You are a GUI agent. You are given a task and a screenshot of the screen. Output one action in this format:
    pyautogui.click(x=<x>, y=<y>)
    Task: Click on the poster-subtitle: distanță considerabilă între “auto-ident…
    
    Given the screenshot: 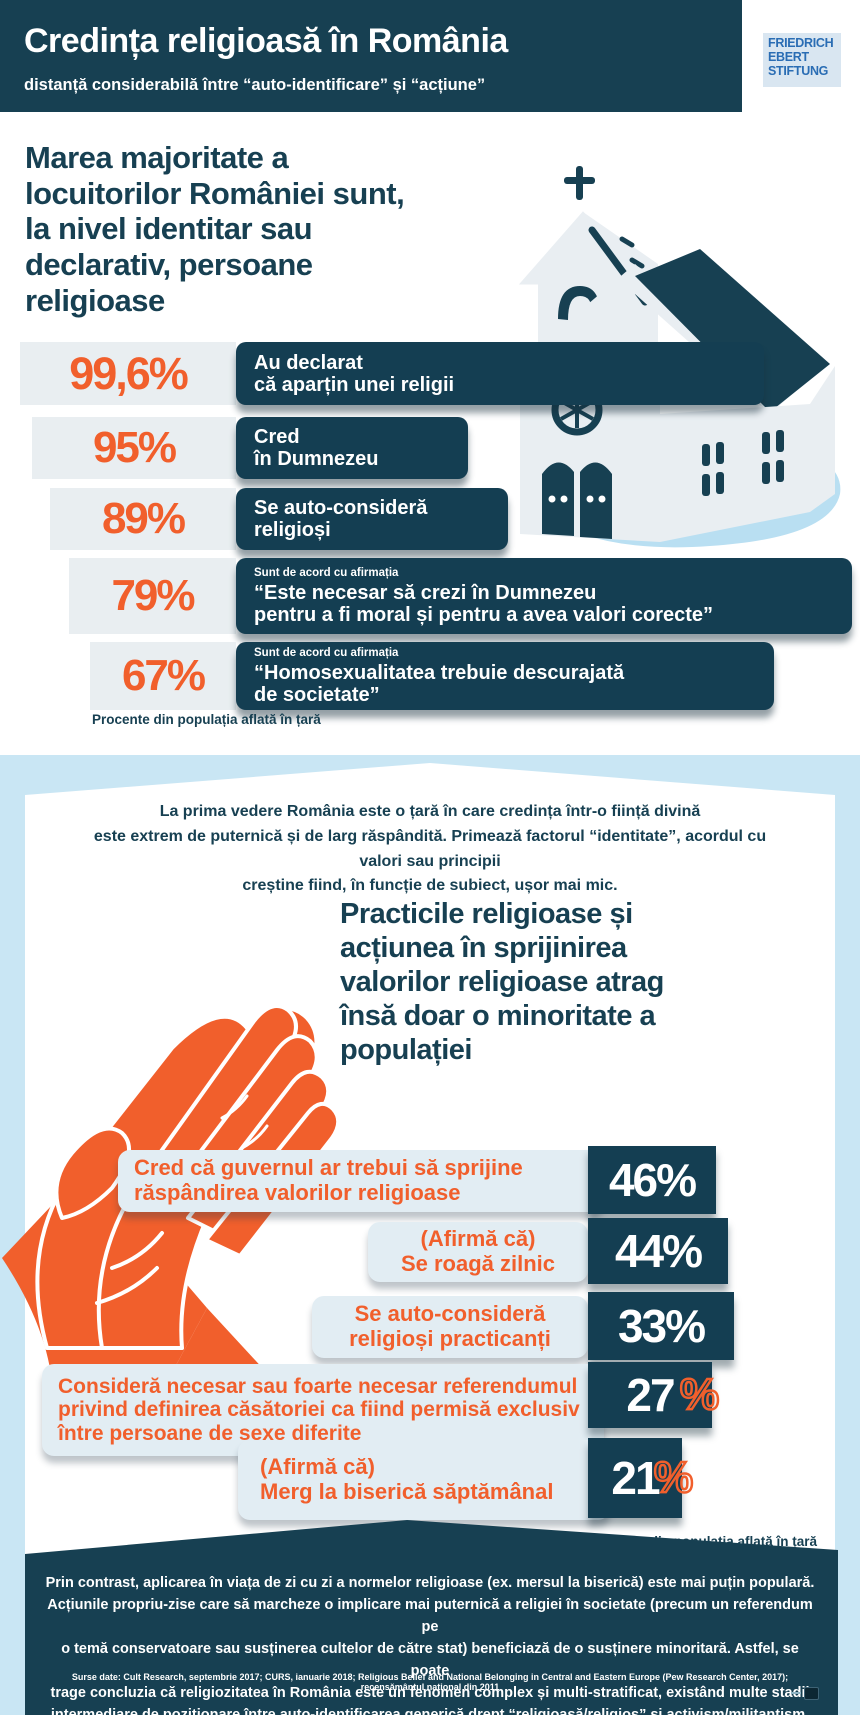 What is the action you would take?
    pyautogui.click(x=255, y=85)
    